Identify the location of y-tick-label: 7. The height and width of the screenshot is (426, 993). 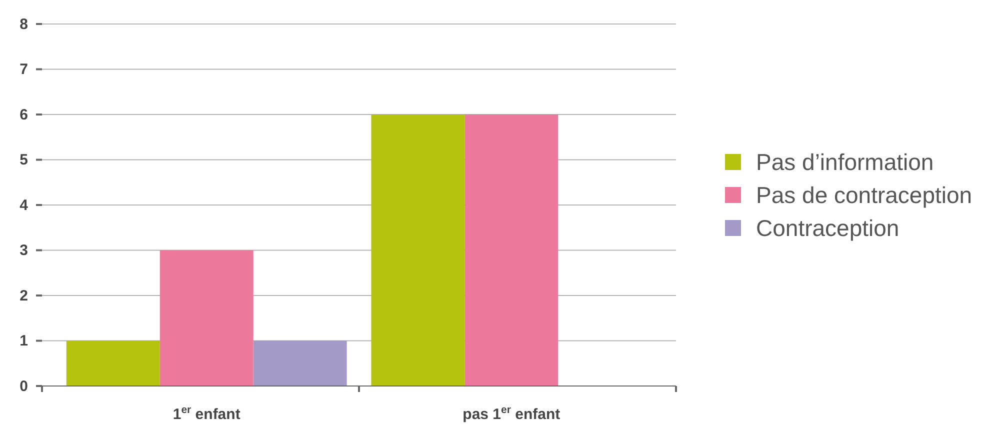
(24, 69).